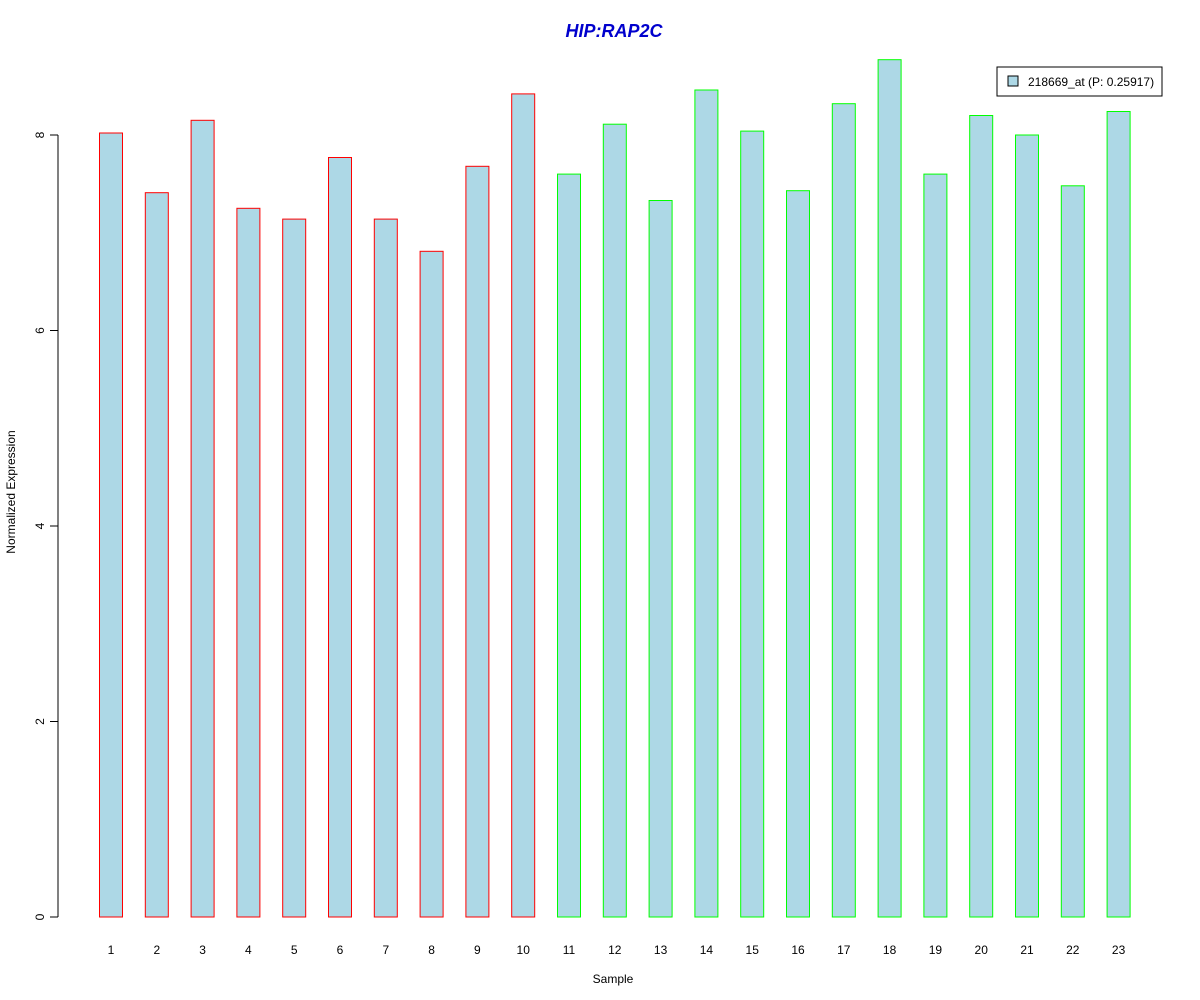  Describe the element at coordinates (613, 979) in the screenshot. I see `x-axis-title: Sample` at that location.